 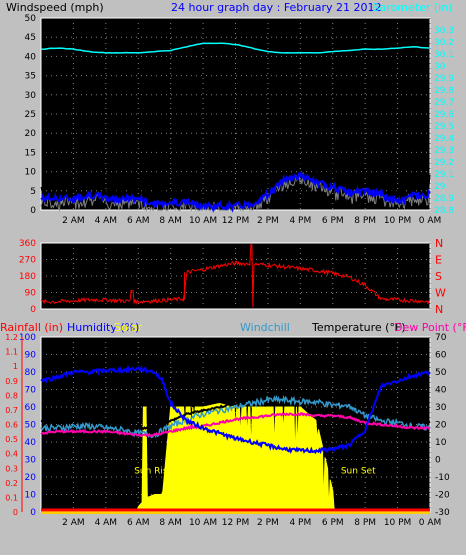 I want to click on x-tick-label-bottom: 8 AM, so click(x=170, y=523).